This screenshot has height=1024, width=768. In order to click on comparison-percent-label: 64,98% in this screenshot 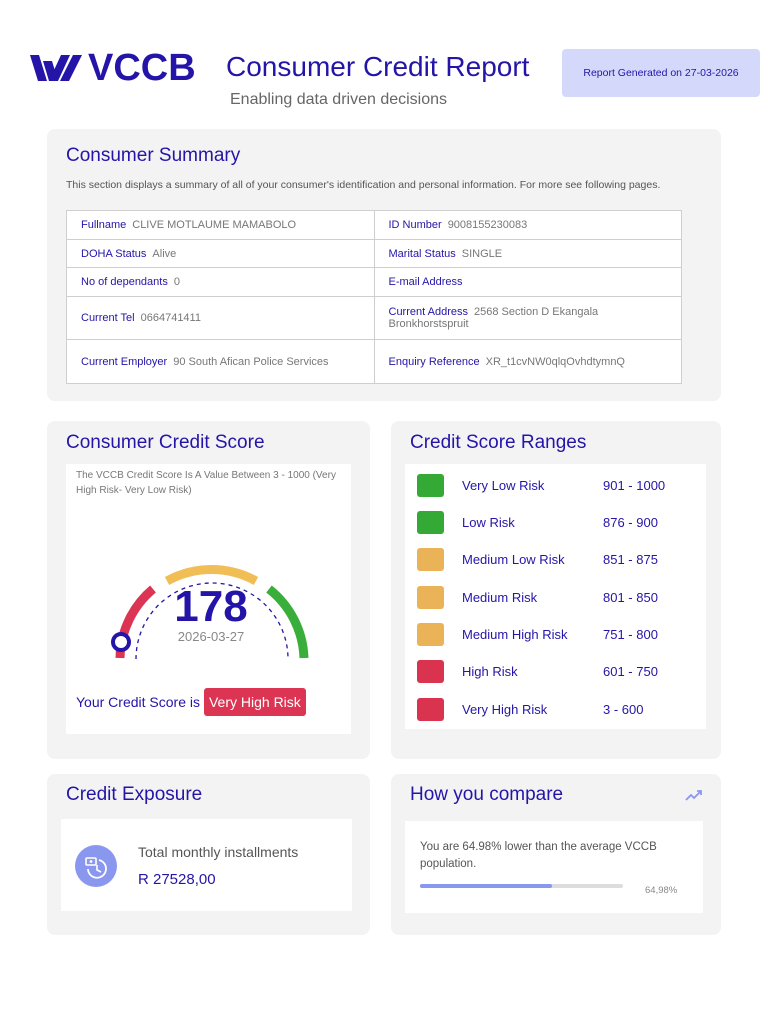, I will do `click(661, 890)`.